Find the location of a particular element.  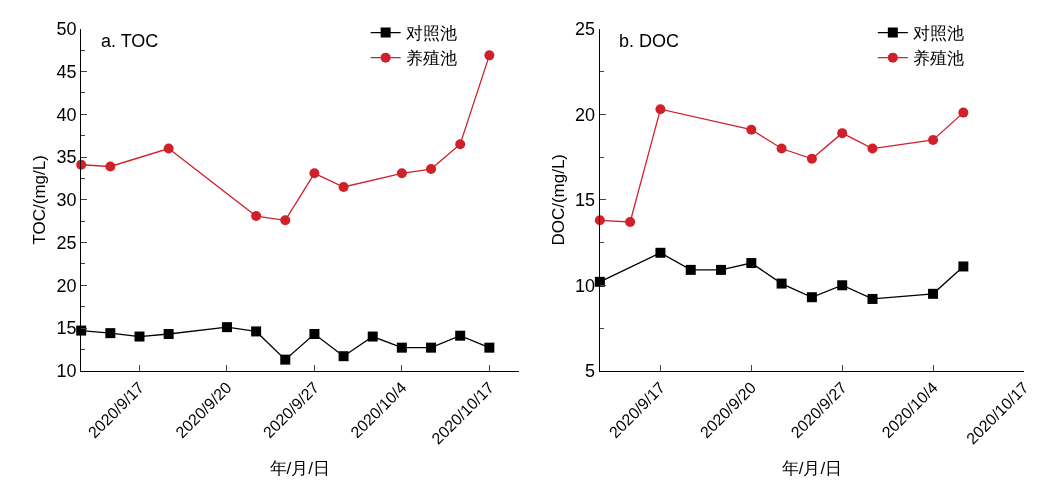

y-tick-label: 35 is located at coordinates (66, 157).